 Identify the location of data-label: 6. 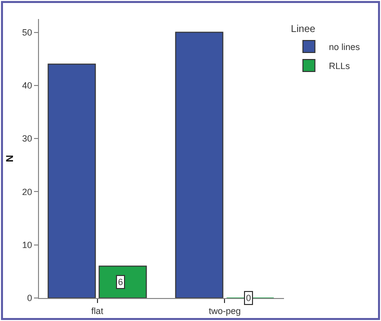
(121, 282).